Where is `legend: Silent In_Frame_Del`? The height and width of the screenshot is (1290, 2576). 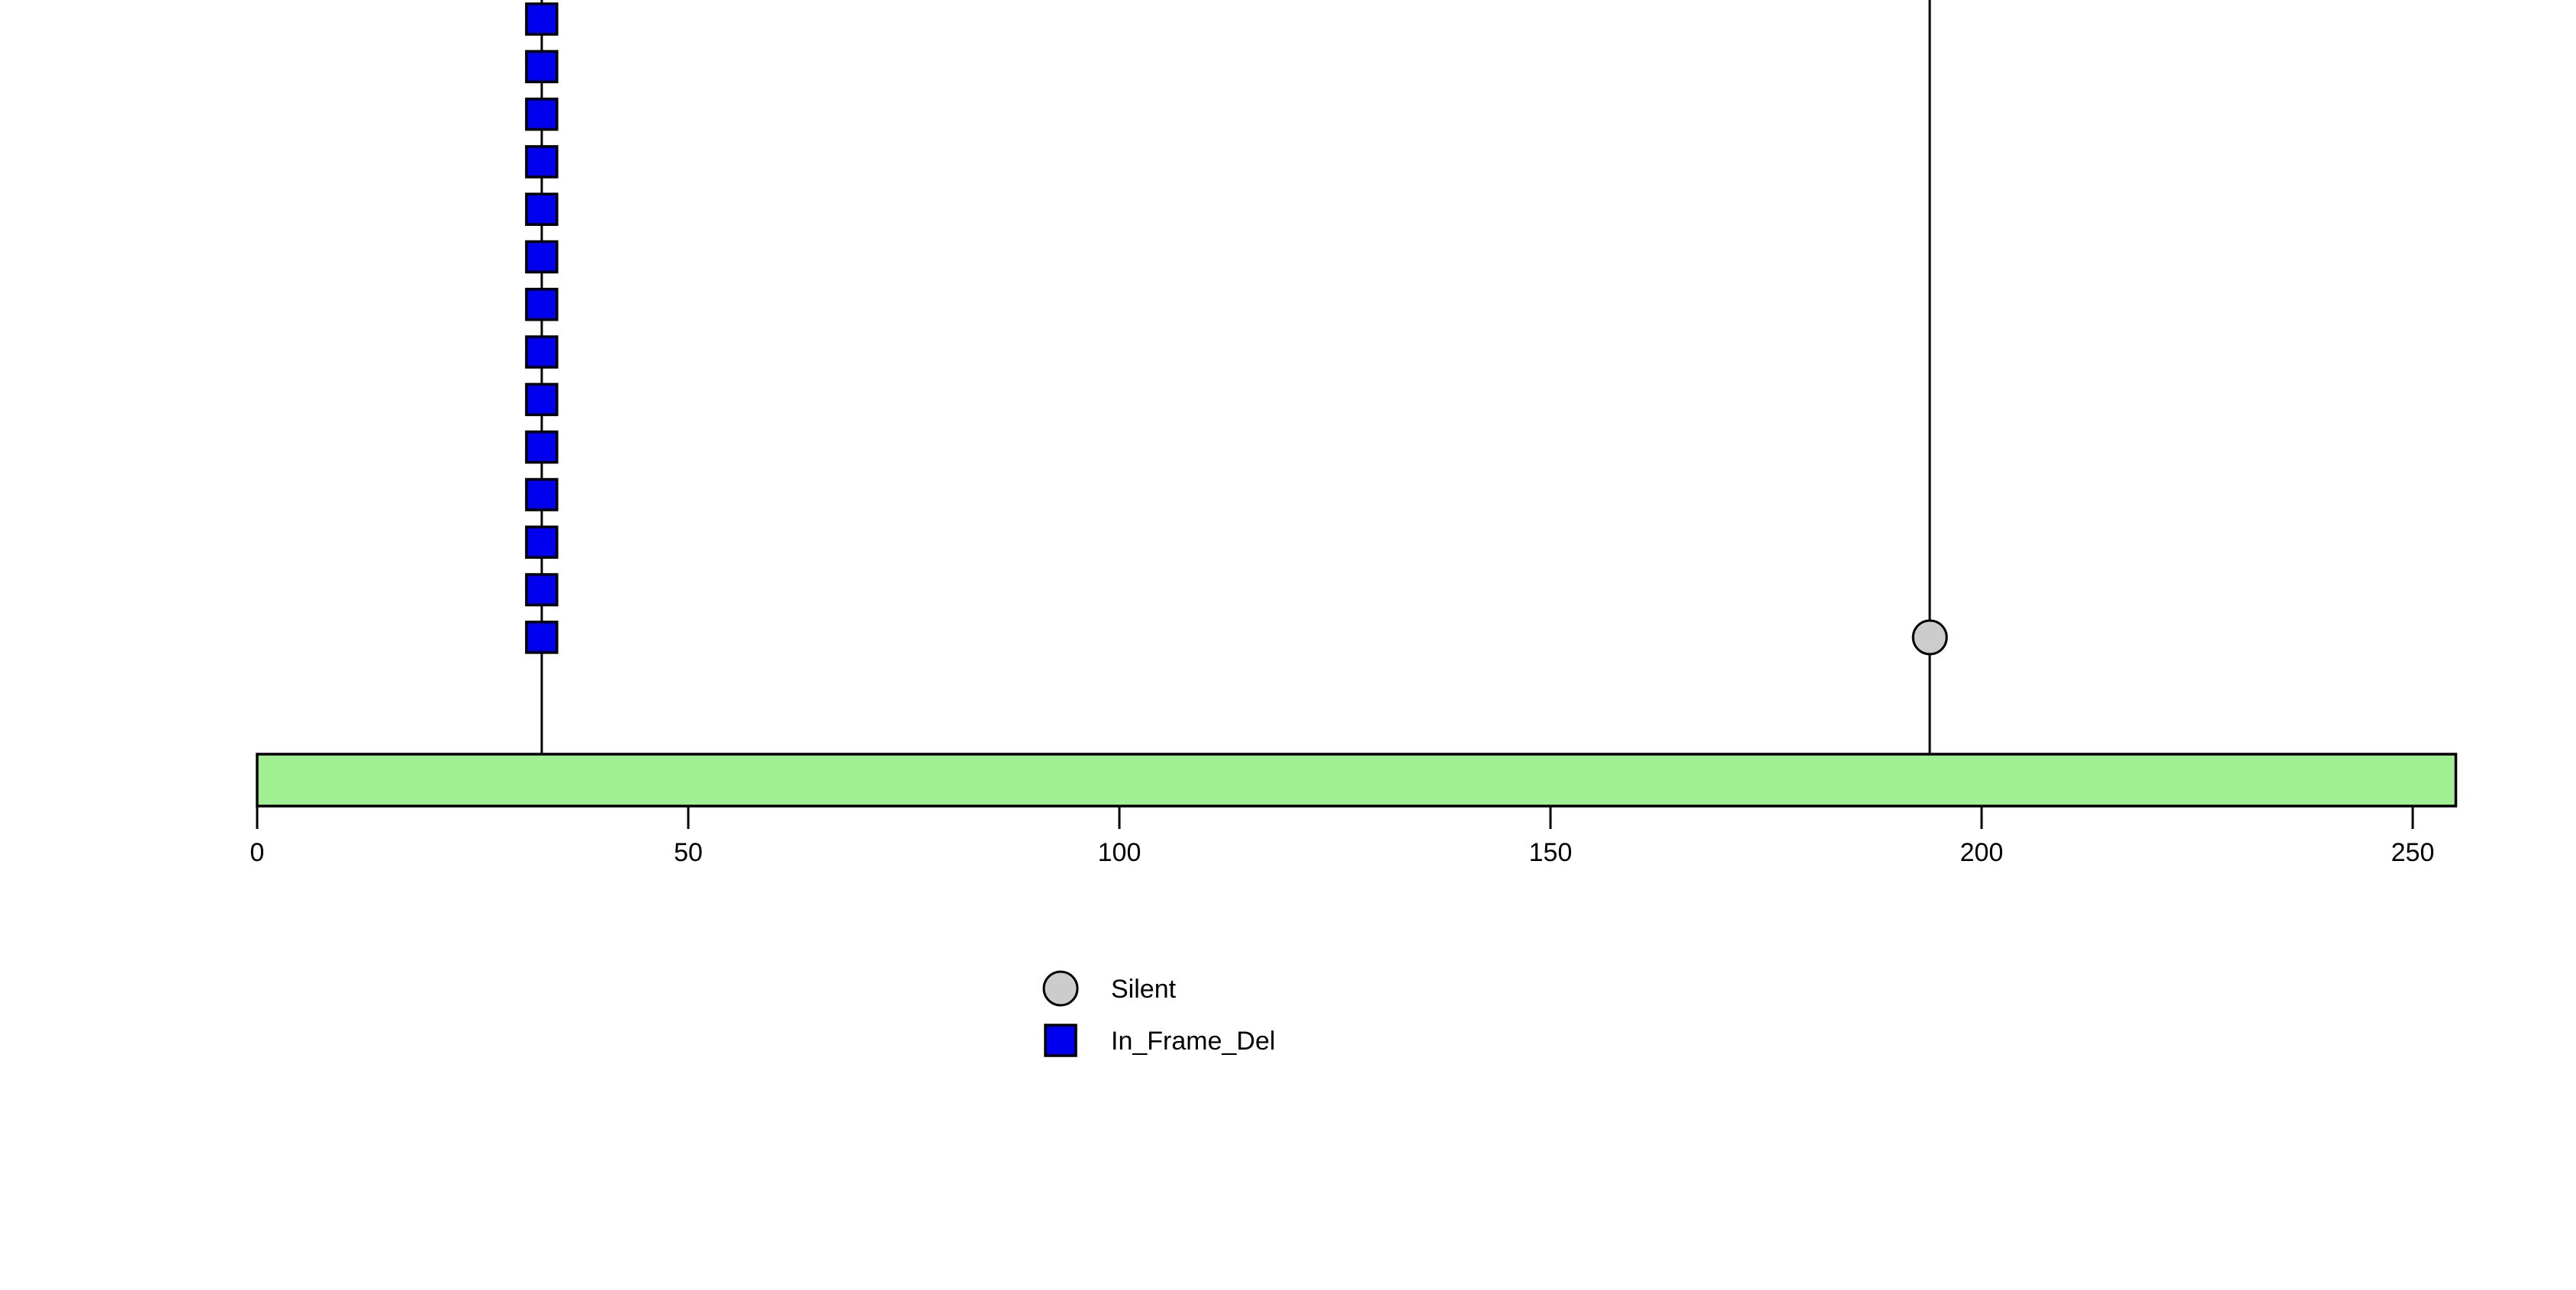 legend: Silent In_Frame_Del is located at coordinates (1158, 1014).